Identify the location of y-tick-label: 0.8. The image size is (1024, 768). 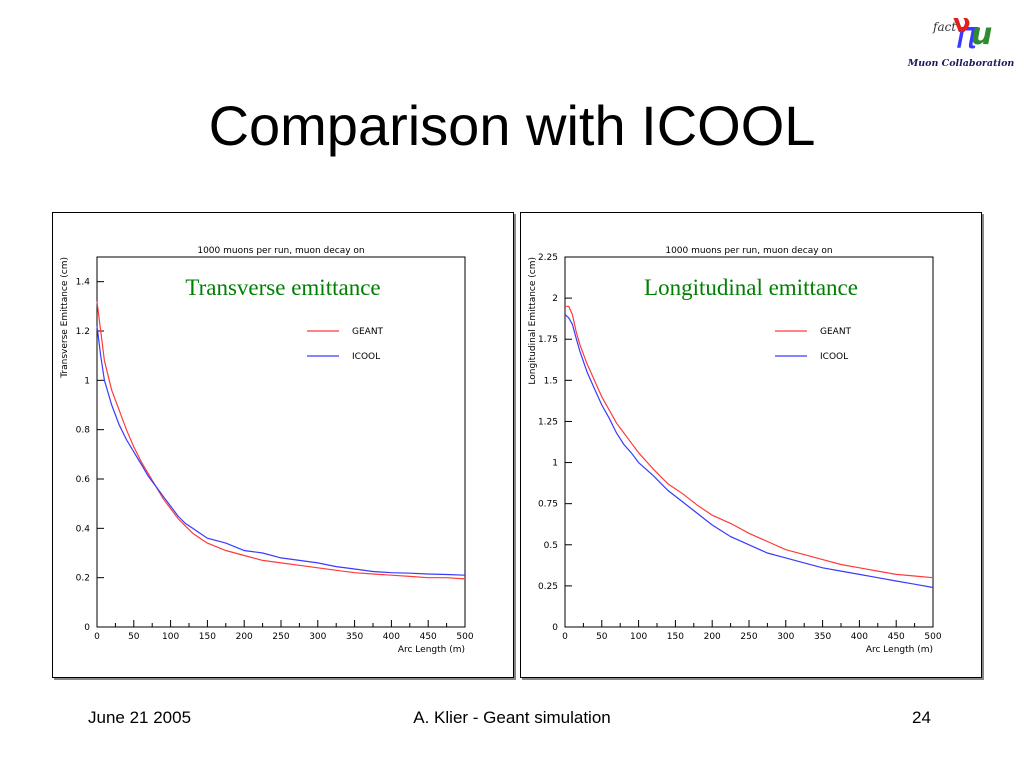
(83, 431).